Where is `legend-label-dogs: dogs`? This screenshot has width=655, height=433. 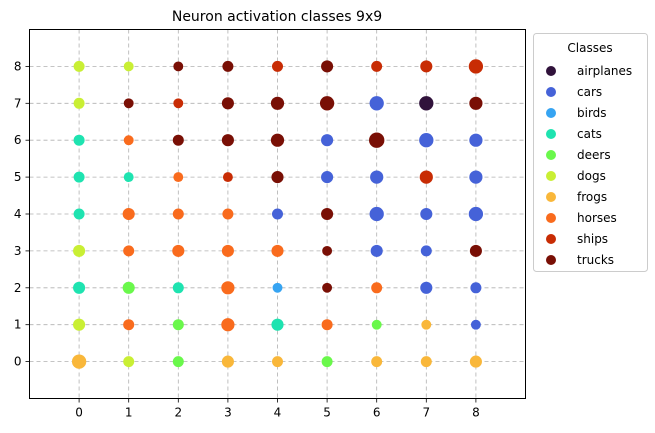 legend-label-dogs: dogs is located at coordinates (591, 176).